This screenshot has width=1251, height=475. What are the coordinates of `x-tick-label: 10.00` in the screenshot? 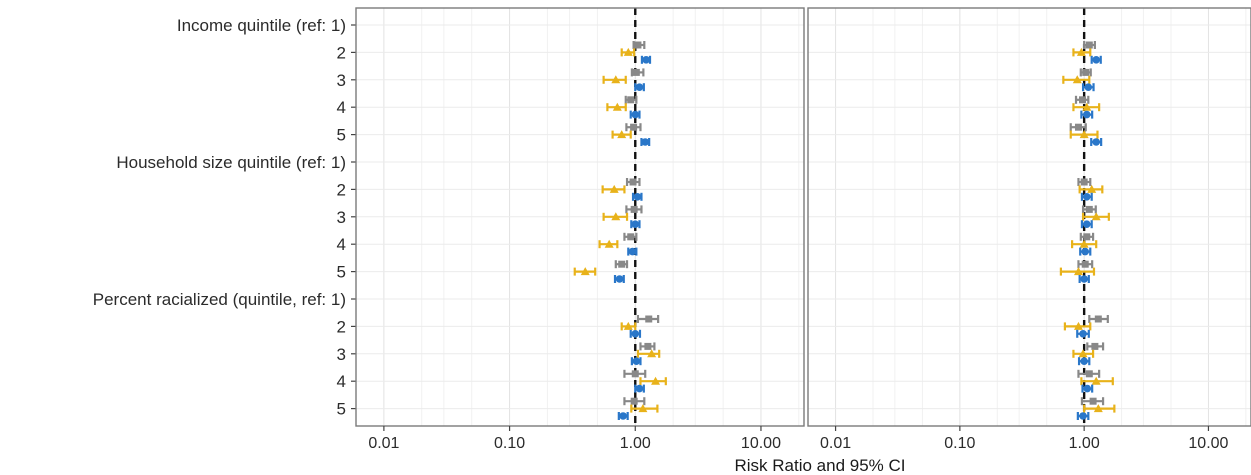 It's located at (761, 443).